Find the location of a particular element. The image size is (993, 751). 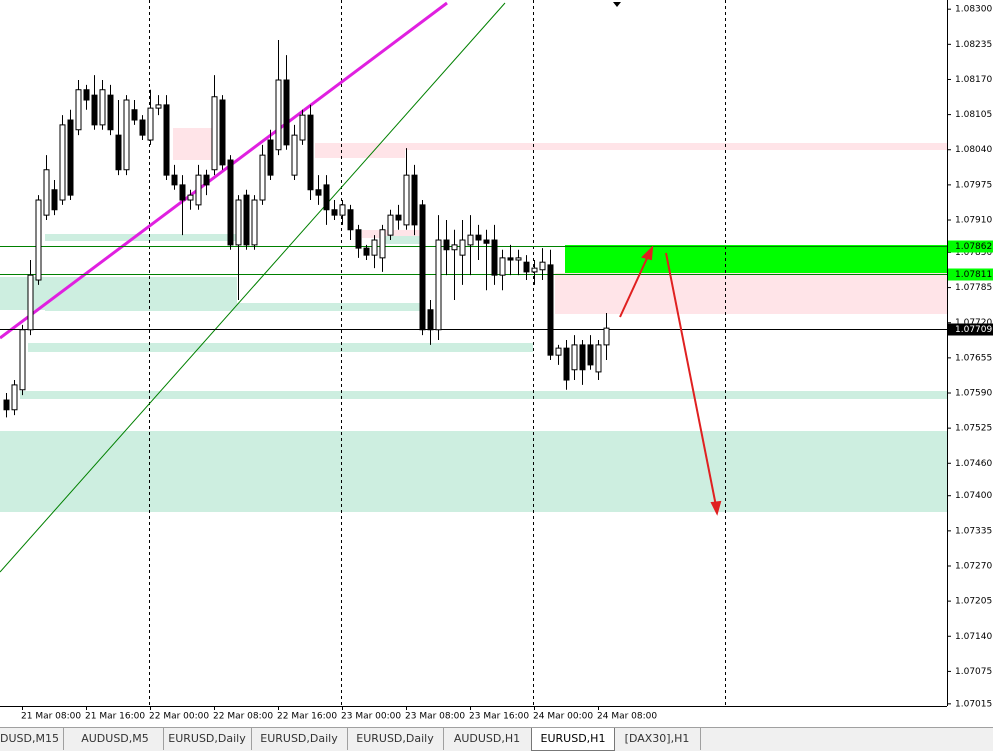

y-tick-label: 1.07400 is located at coordinates (973, 496).